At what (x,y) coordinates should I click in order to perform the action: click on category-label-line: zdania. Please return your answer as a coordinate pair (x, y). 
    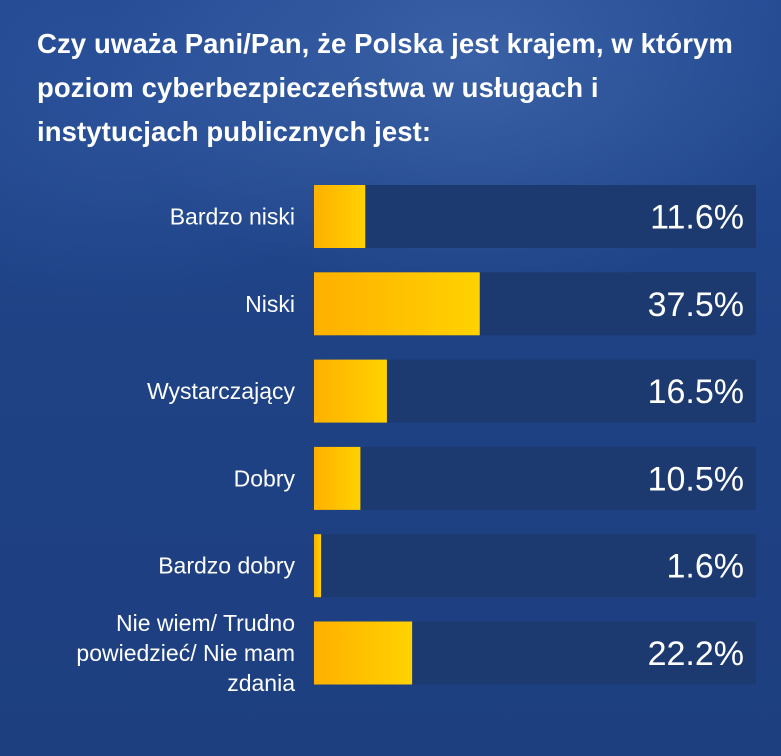
    Looking at the image, I should click on (261, 683).